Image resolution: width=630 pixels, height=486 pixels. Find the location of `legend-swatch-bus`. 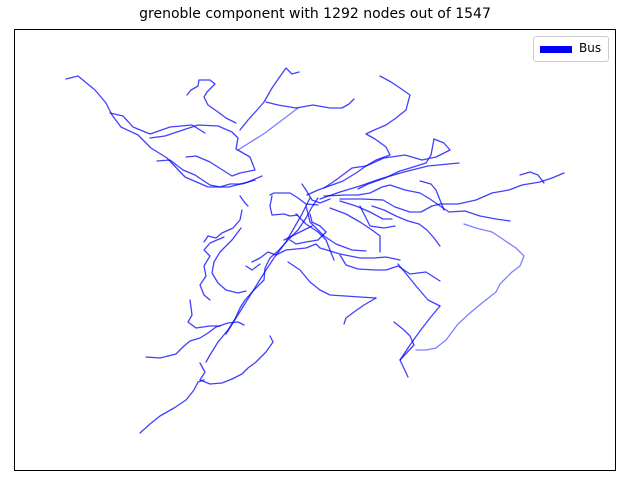

legend-swatch-bus is located at coordinates (556, 49).